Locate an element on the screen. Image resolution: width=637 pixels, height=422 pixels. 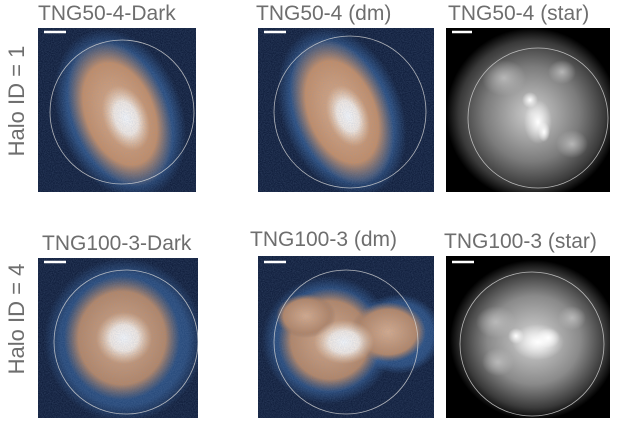
panel-title-tng100-3-dm: TNG100-3 (dm) is located at coordinates (324, 239).